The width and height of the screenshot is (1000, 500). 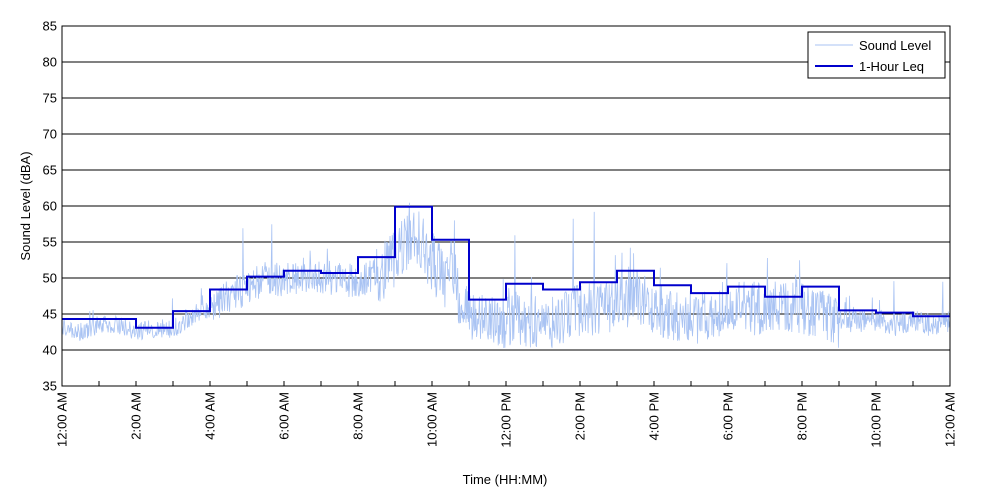 I want to click on x-tick-label: 10:00 AM, so click(x=432, y=419).